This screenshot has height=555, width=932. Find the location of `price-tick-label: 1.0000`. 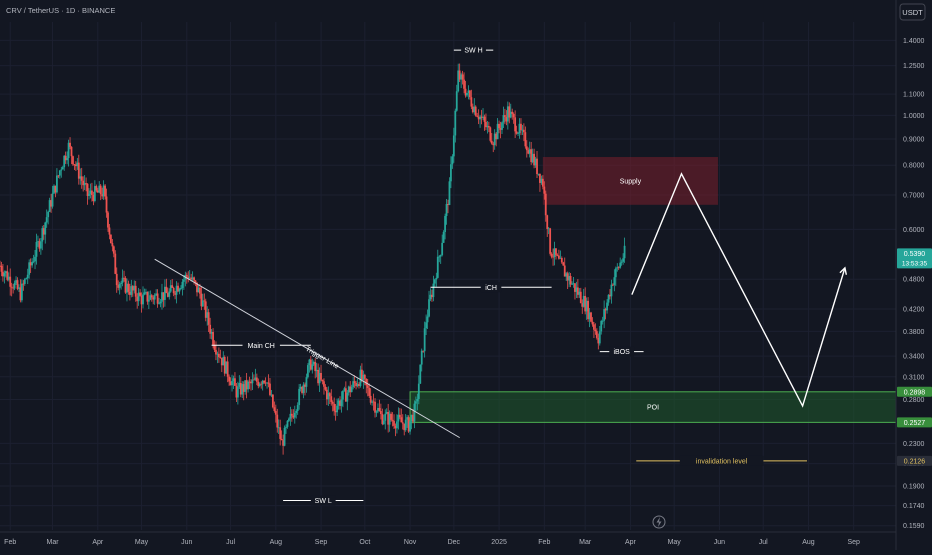

price-tick-label: 1.0000 is located at coordinates (914, 116).